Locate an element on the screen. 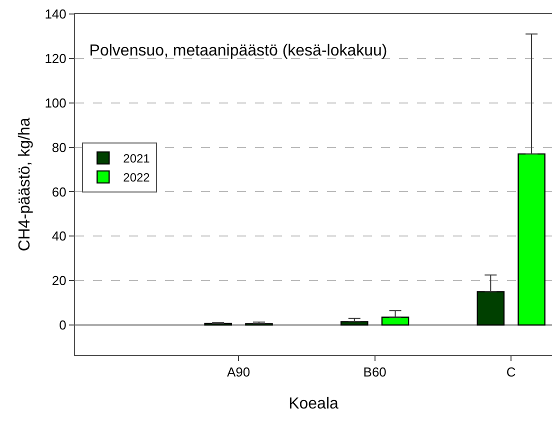 The image size is (552, 421). y-tick-label: 20 is located at coordinates (59, 280).